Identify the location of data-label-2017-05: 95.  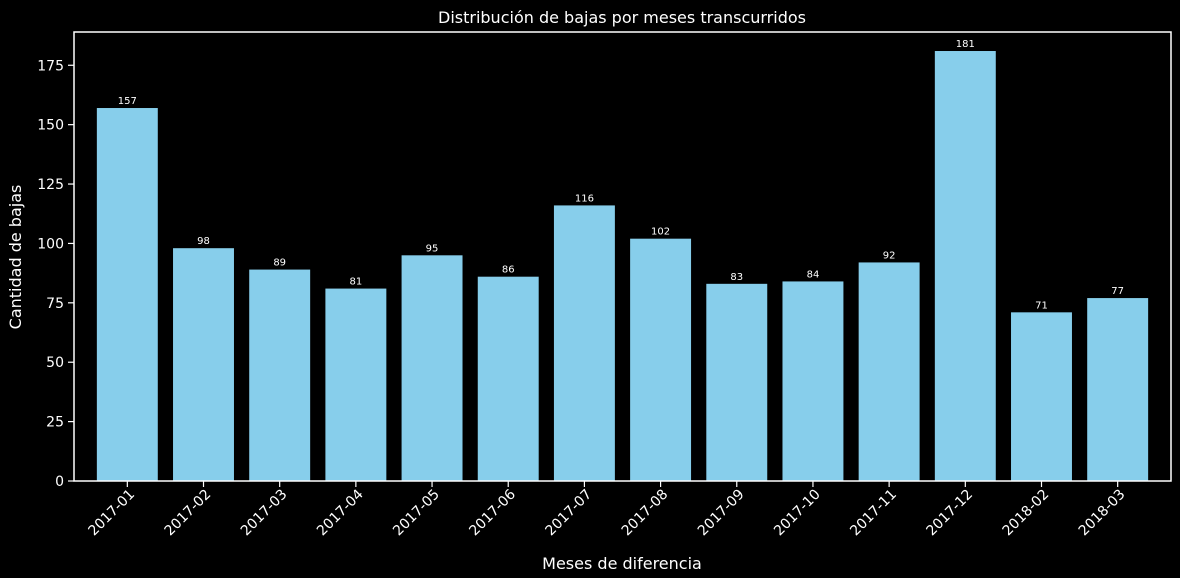
(432, 248).